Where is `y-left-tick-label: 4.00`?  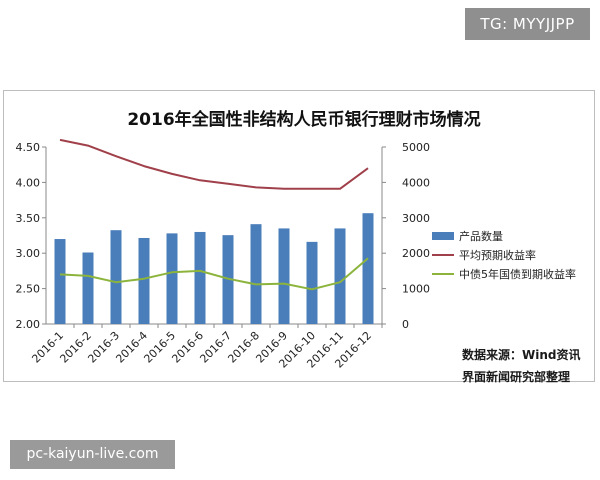
y-left-tick-label: 4.00 is located at coordinates (28, 182).